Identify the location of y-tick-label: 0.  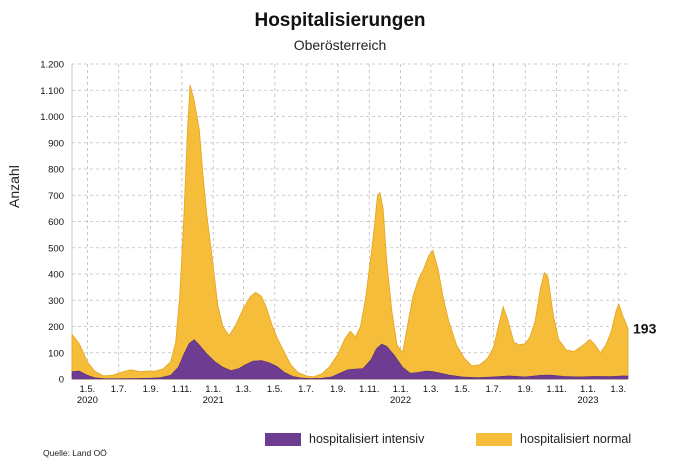
(61, 380).